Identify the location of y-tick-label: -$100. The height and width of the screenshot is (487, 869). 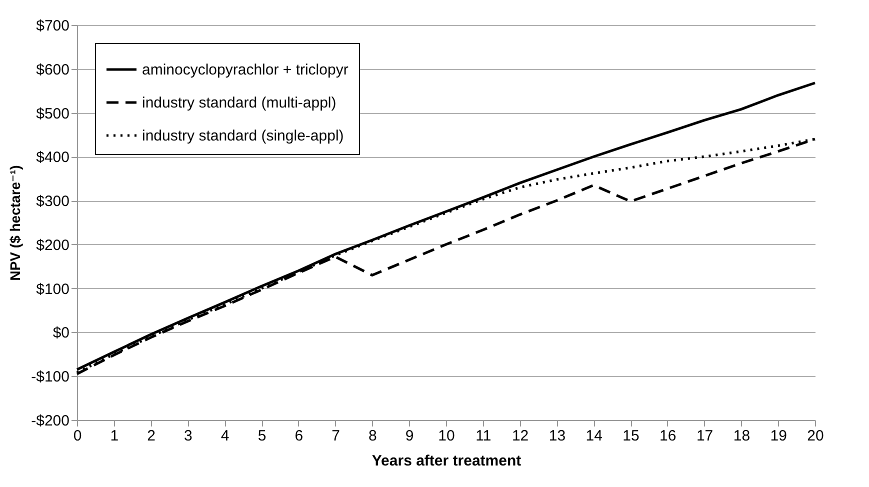
(50, 377).